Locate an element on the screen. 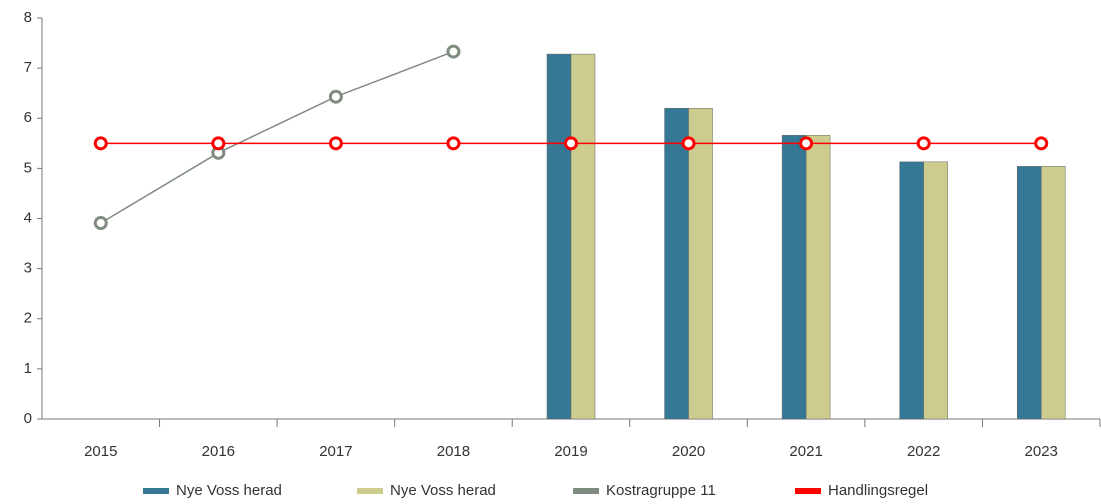 This screenshot has width=1101, height=504. y-tick-label: 5 is located at coordinates (28, 167).